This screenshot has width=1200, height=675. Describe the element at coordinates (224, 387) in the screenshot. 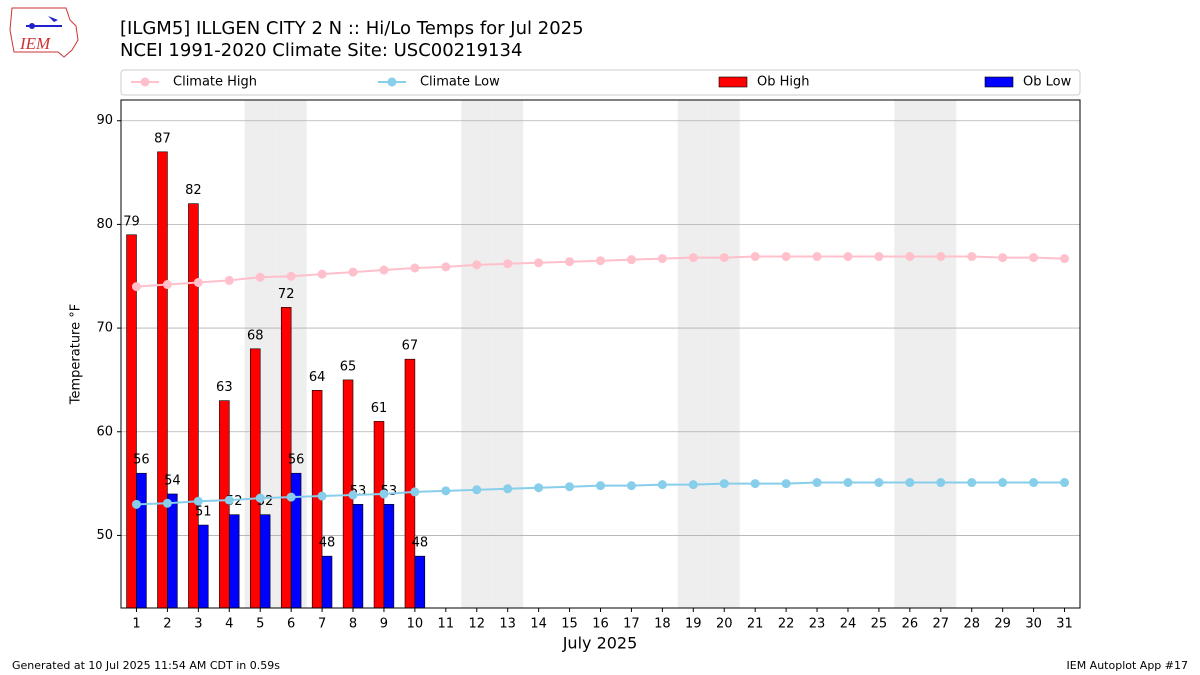

I see `data-label: 63` at that location.